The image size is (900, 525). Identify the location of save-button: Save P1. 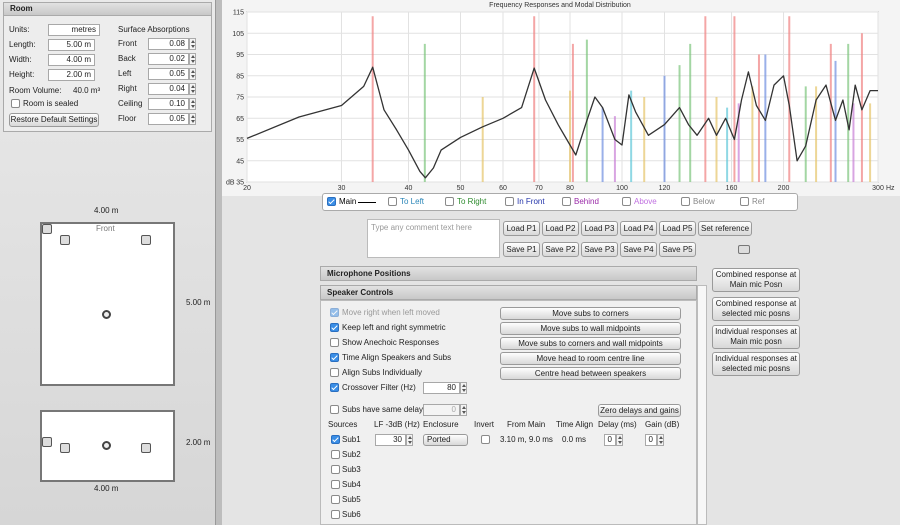
(521, 249).